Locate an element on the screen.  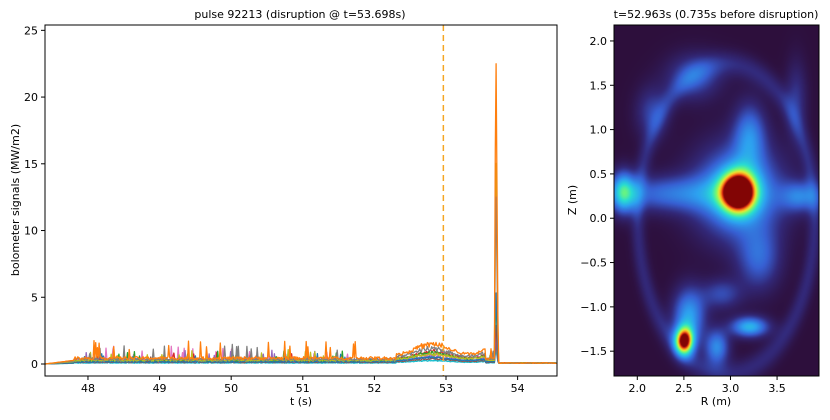
left-x-label: t (s) is located at coordinates (301, 401).